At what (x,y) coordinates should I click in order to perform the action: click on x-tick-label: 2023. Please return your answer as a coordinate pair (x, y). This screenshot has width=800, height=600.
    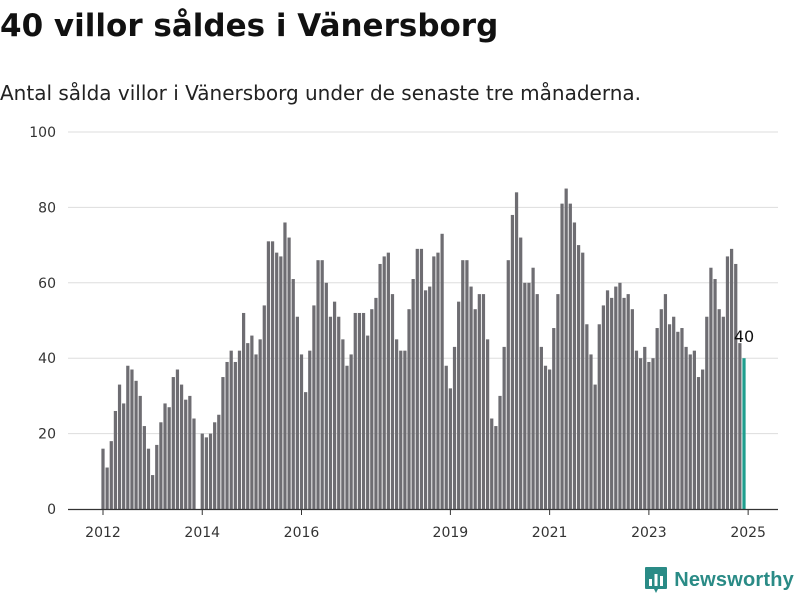
    Looking at the image, I should click on (649, 533).